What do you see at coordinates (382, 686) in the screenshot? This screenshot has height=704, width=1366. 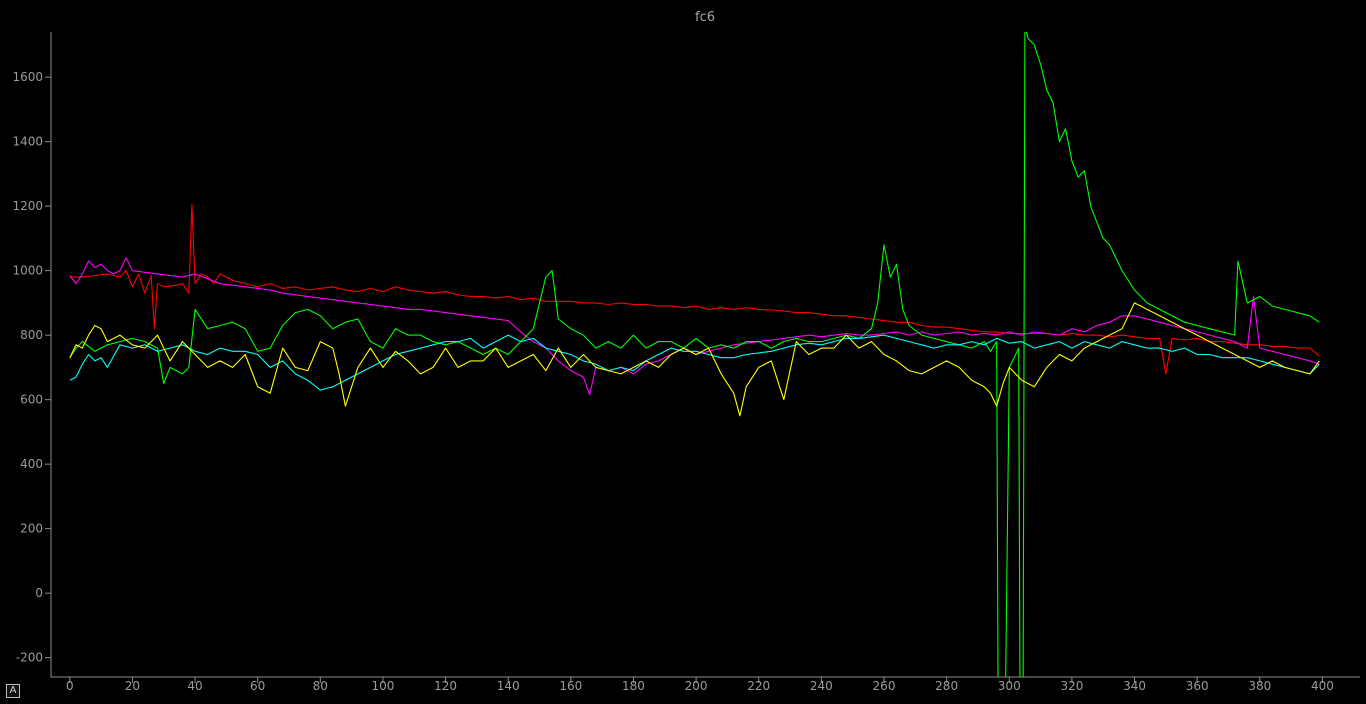 I see `x-tick-label: 100` at bounding box center [382, 686].